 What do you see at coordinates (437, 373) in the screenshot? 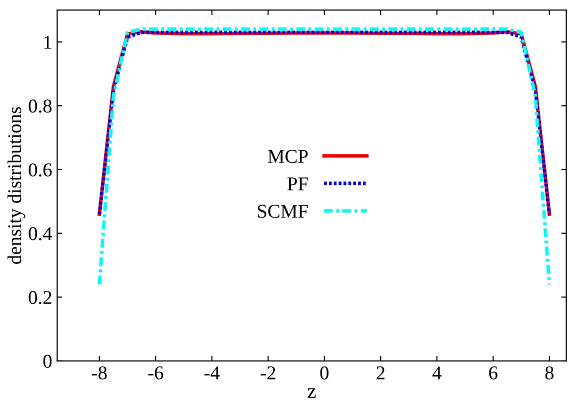
I see `x-tick-label: 4` at bounding box center [437, 373].